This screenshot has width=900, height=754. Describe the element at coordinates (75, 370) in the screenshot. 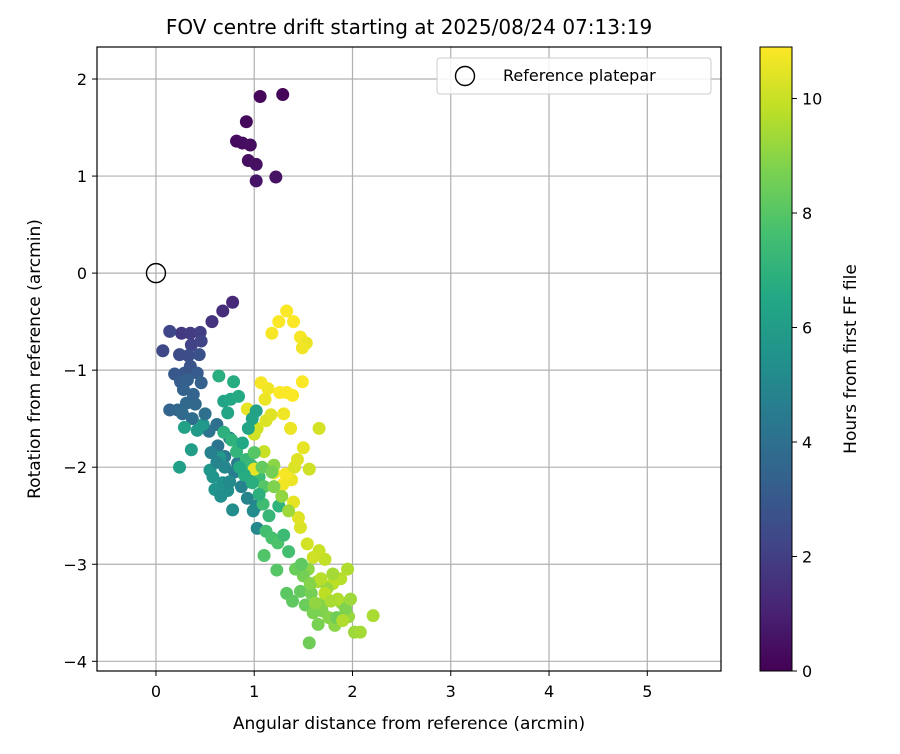

I see `y-tick-label: −1` at that location.